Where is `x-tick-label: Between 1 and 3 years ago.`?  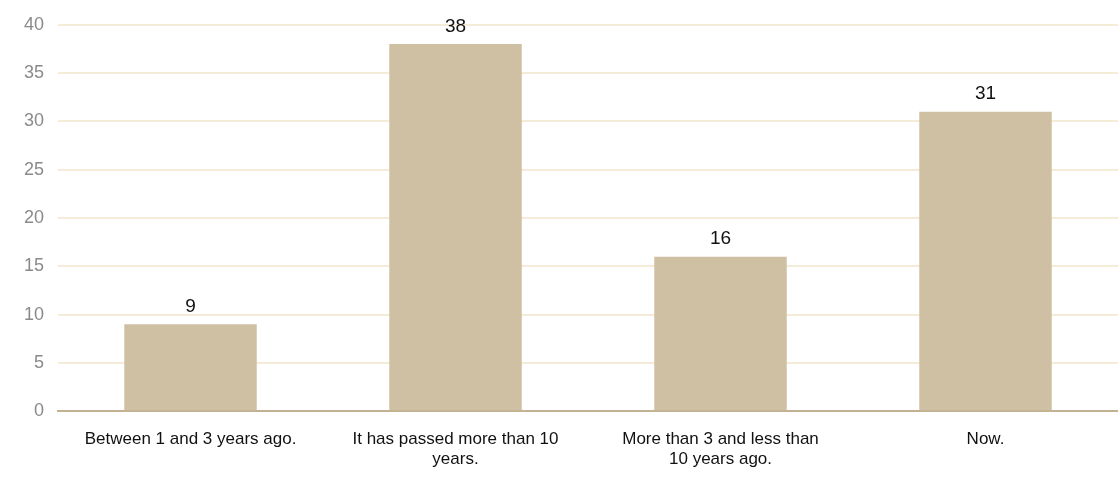 x-tick-label: Between 1 and 3 years ago. is located at coordinates (190, 439).